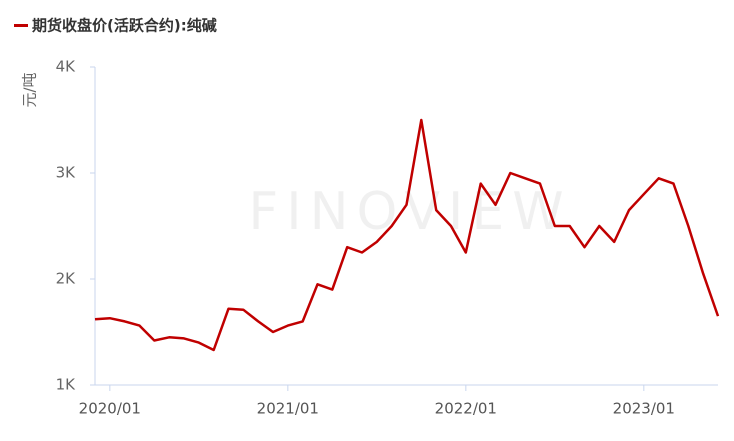 This screenshot has height=441, width=734. I want to click on y-tick-label: 2K, so click(66, 279).